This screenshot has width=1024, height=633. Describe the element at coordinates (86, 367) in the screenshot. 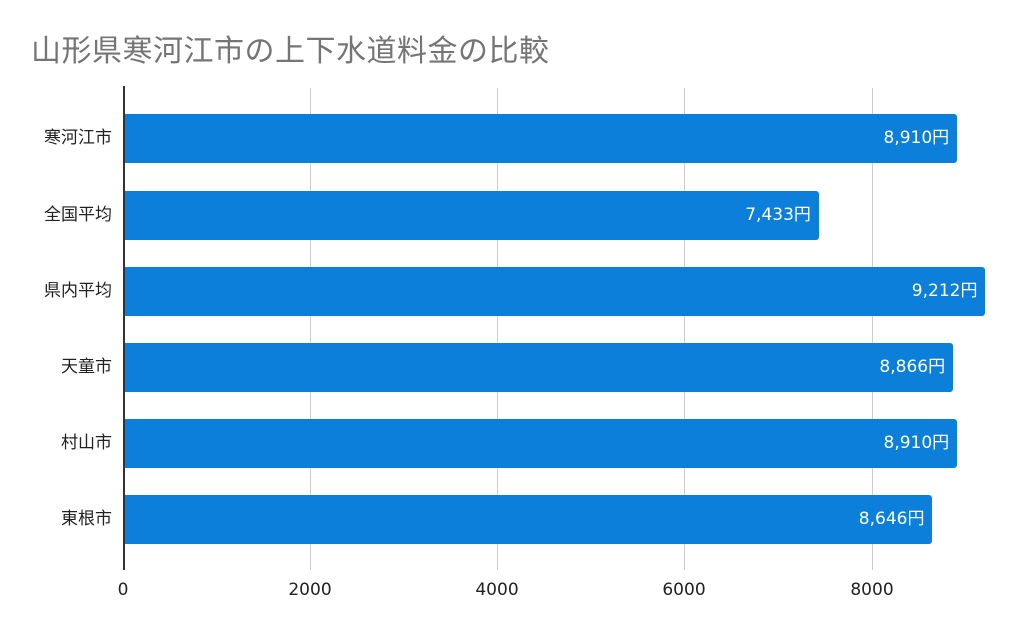

I see `category-label: 天童市` at that location.